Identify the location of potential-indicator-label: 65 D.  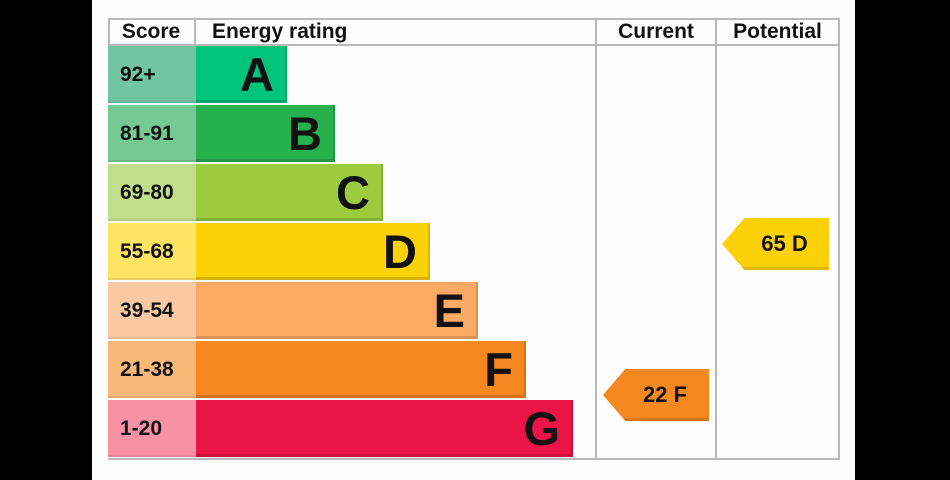
(784, 243).